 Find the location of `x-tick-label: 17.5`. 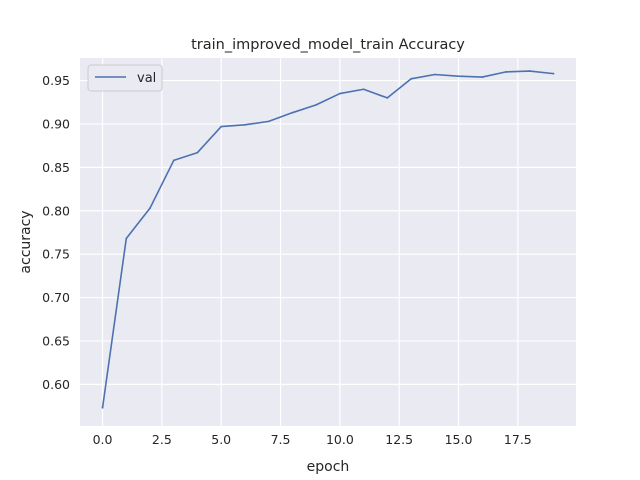

x-tick-label: 17.5 is located at coordinates (518, 439).